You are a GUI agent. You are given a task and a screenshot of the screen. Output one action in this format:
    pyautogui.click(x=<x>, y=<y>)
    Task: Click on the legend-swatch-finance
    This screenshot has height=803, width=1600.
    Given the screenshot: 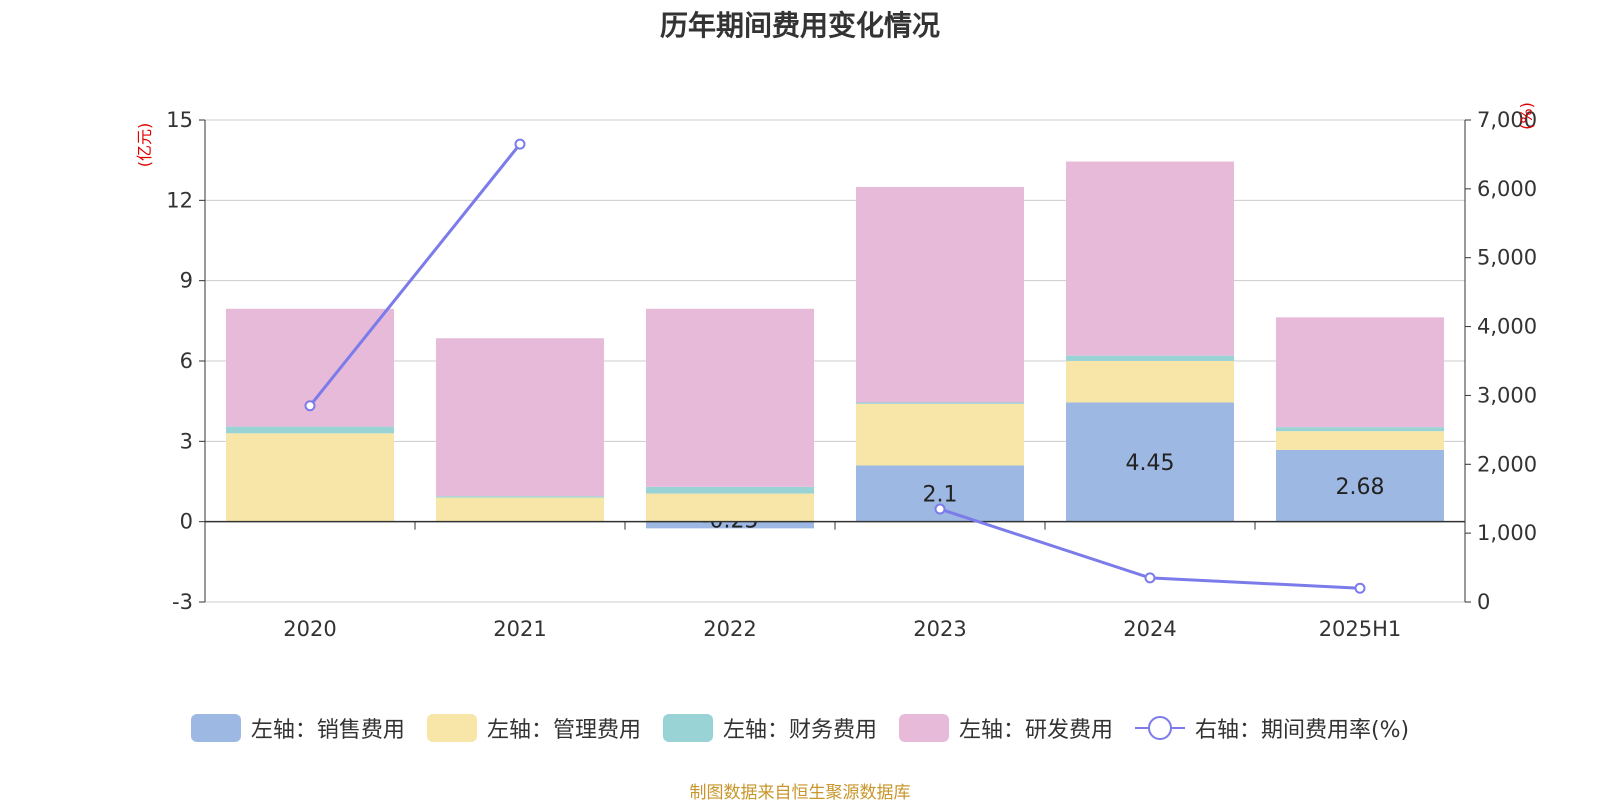 What is the action you would take?
    pyautogui.click(x=687, y=728)
    